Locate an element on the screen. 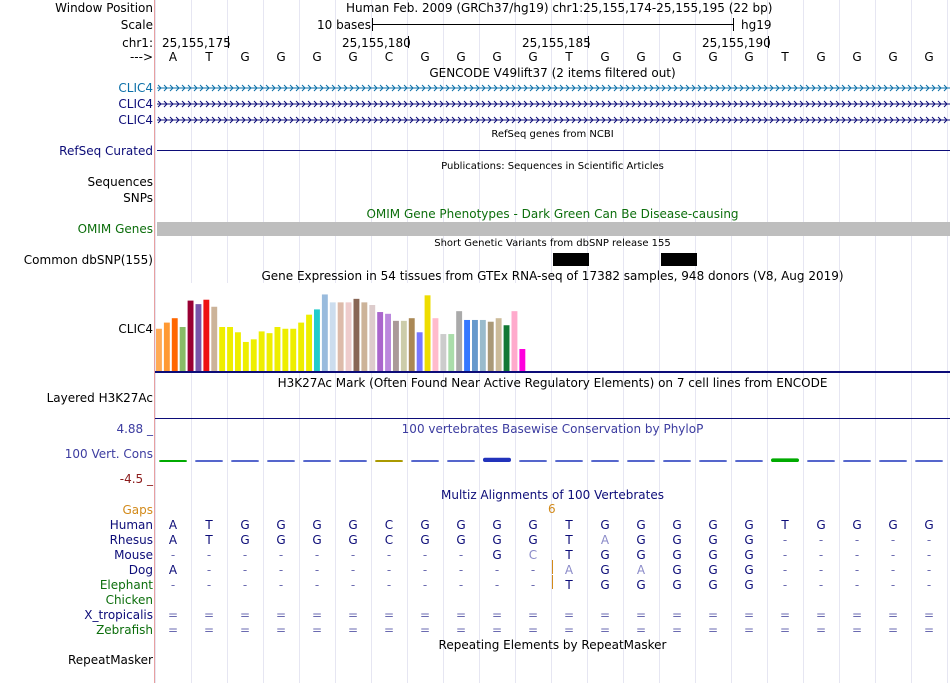  species-label: Dog is located at coordinates (140, 570).